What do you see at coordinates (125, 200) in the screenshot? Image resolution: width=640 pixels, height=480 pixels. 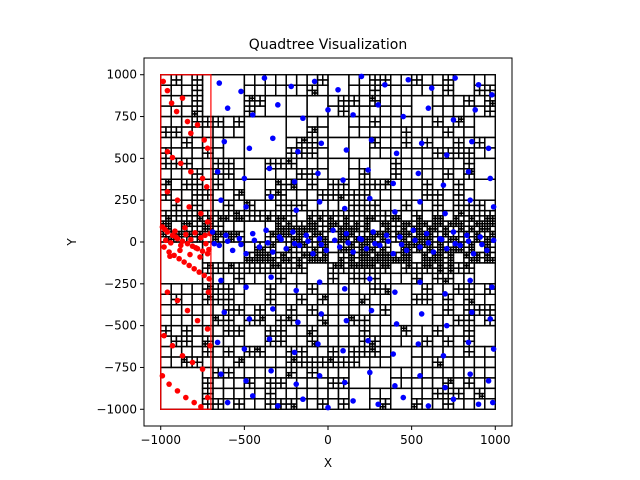 I see `y-tick-label: 250` at bounding box center [125, 200].